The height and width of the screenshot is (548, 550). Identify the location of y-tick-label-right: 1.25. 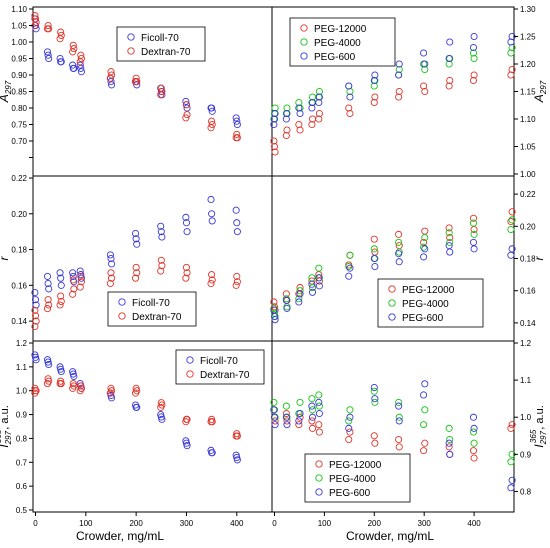
(528, 37).